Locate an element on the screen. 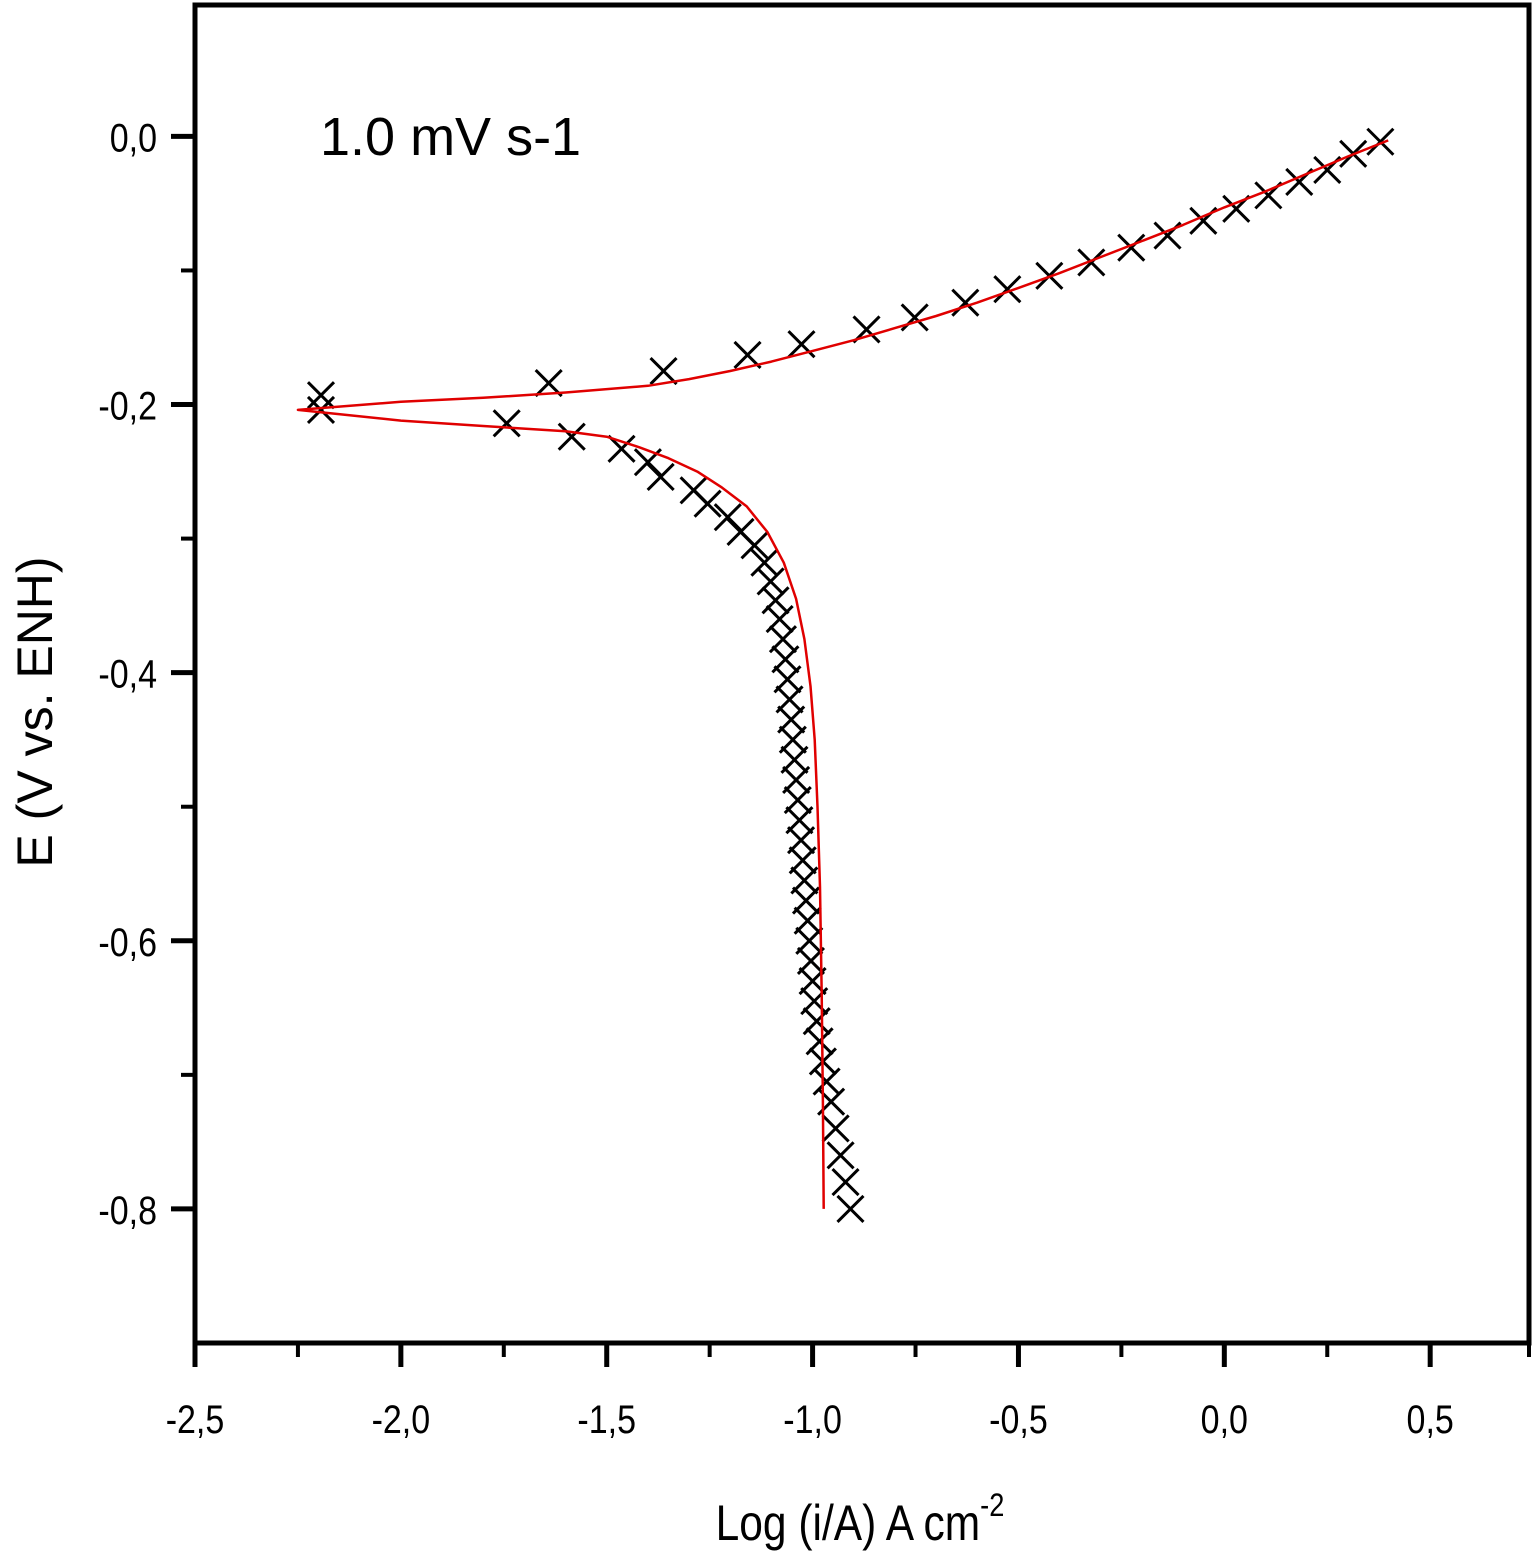  x-axis-title-superscript: -2 is located at coordinates (992, 1506).